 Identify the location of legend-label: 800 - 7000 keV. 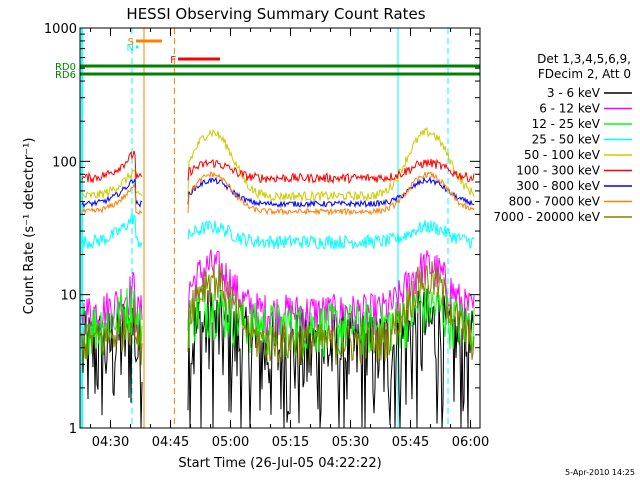
(555, 202).